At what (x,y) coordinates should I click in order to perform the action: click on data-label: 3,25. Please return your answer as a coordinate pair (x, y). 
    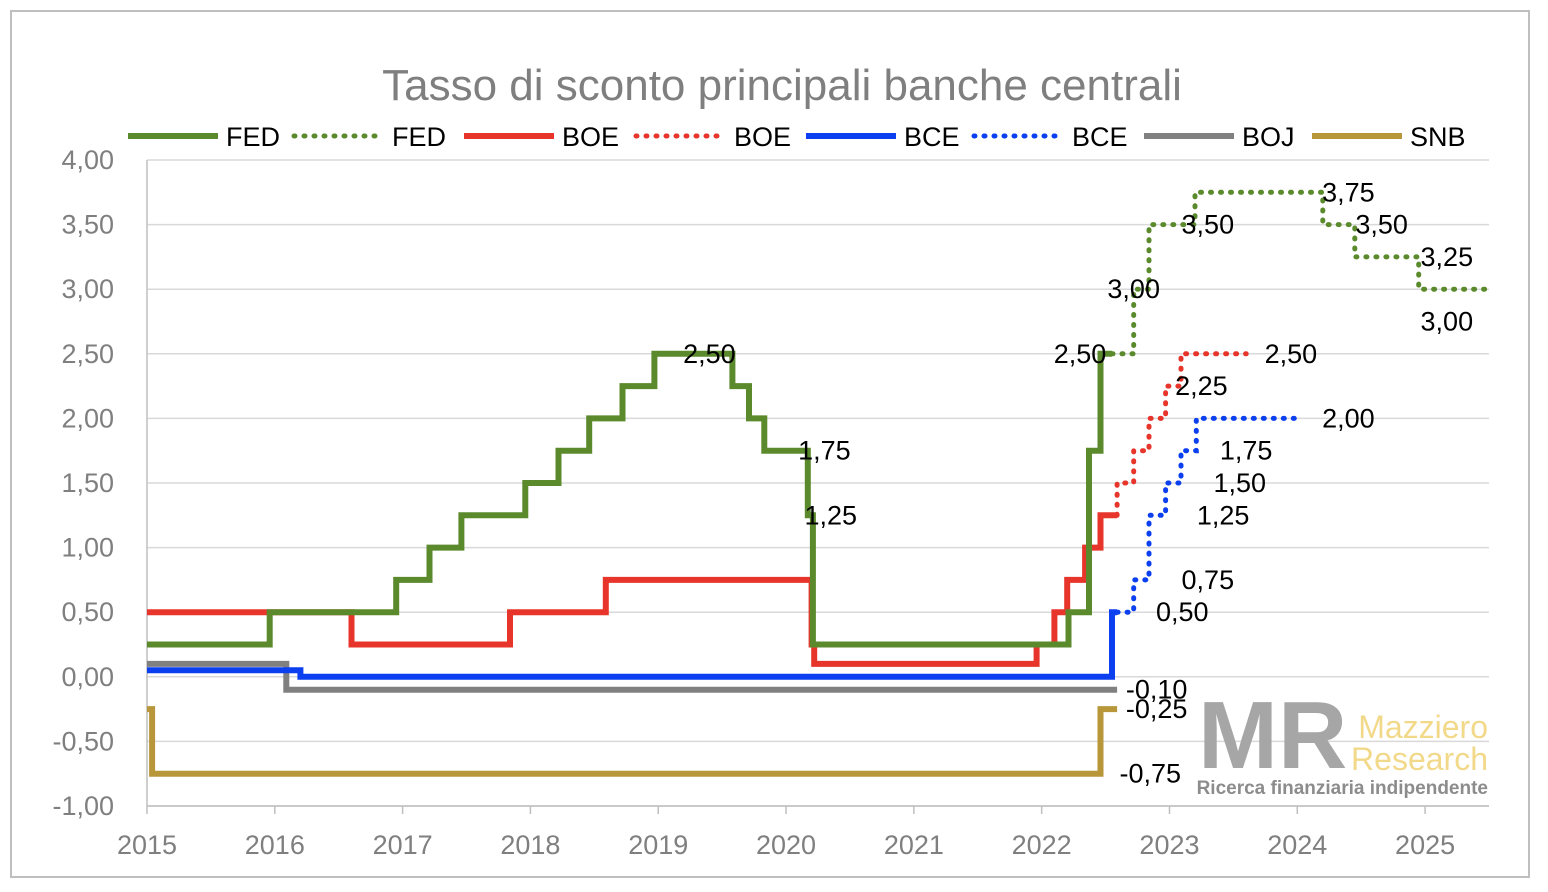
    Looking at the image, I should click on (1447, 257).